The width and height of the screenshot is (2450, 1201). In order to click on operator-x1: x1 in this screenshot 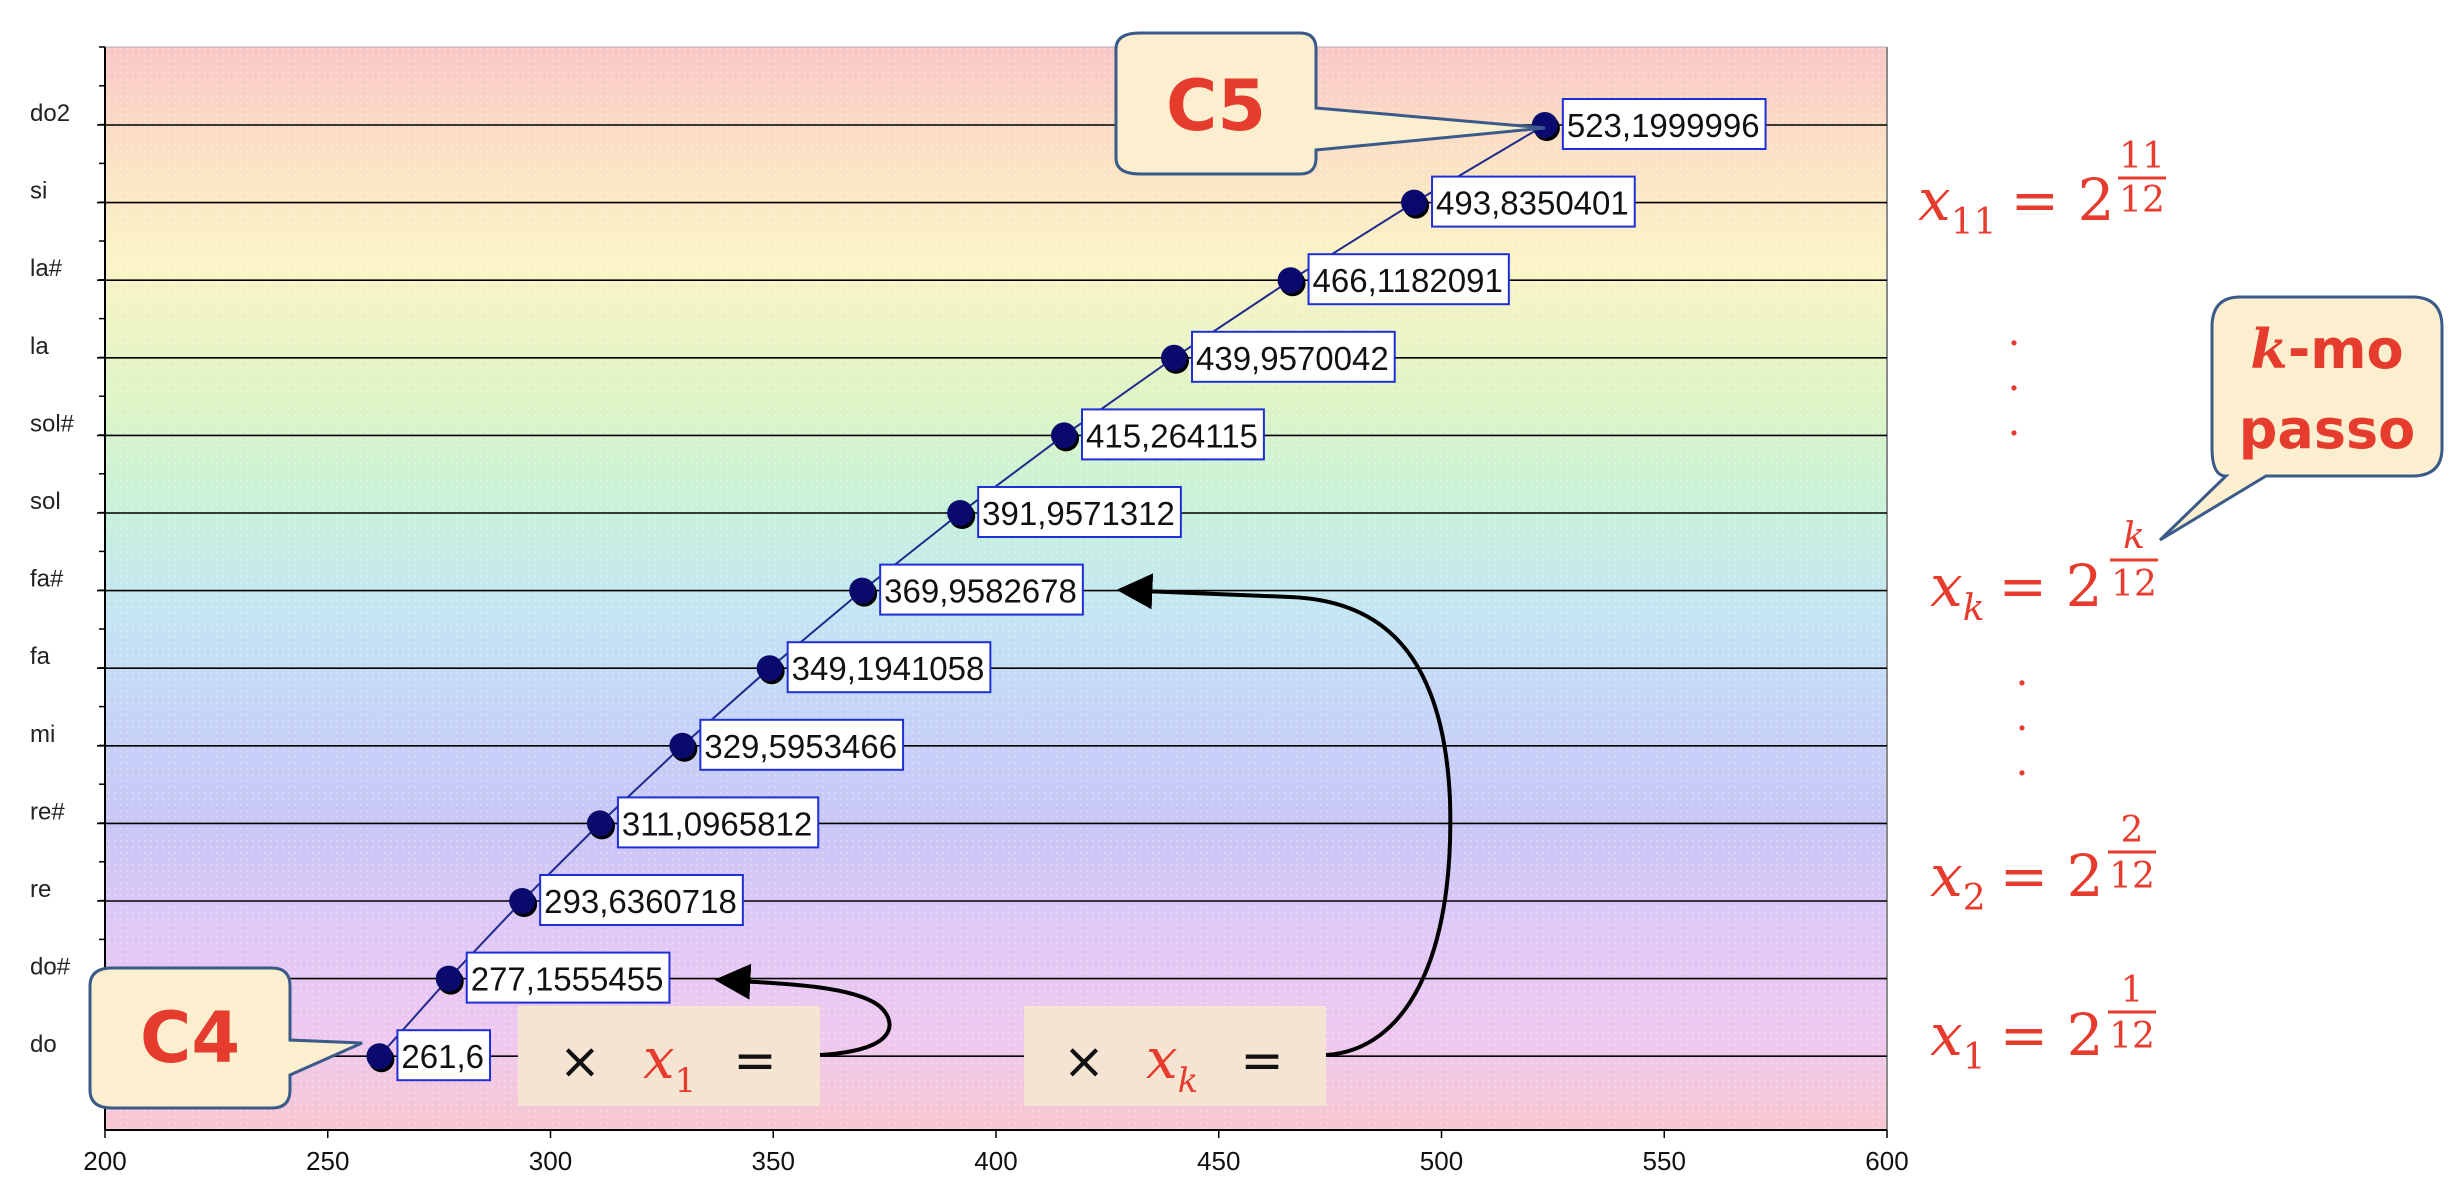, I will do `click(669, 1064)`.